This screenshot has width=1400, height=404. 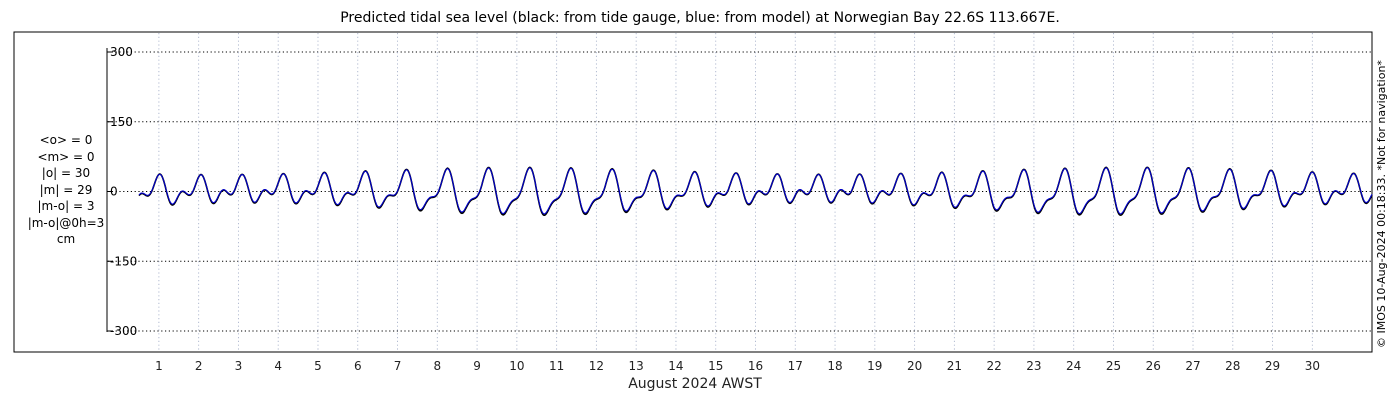 I want to click on x-tick-label: 15, so click(x=715, y=366).